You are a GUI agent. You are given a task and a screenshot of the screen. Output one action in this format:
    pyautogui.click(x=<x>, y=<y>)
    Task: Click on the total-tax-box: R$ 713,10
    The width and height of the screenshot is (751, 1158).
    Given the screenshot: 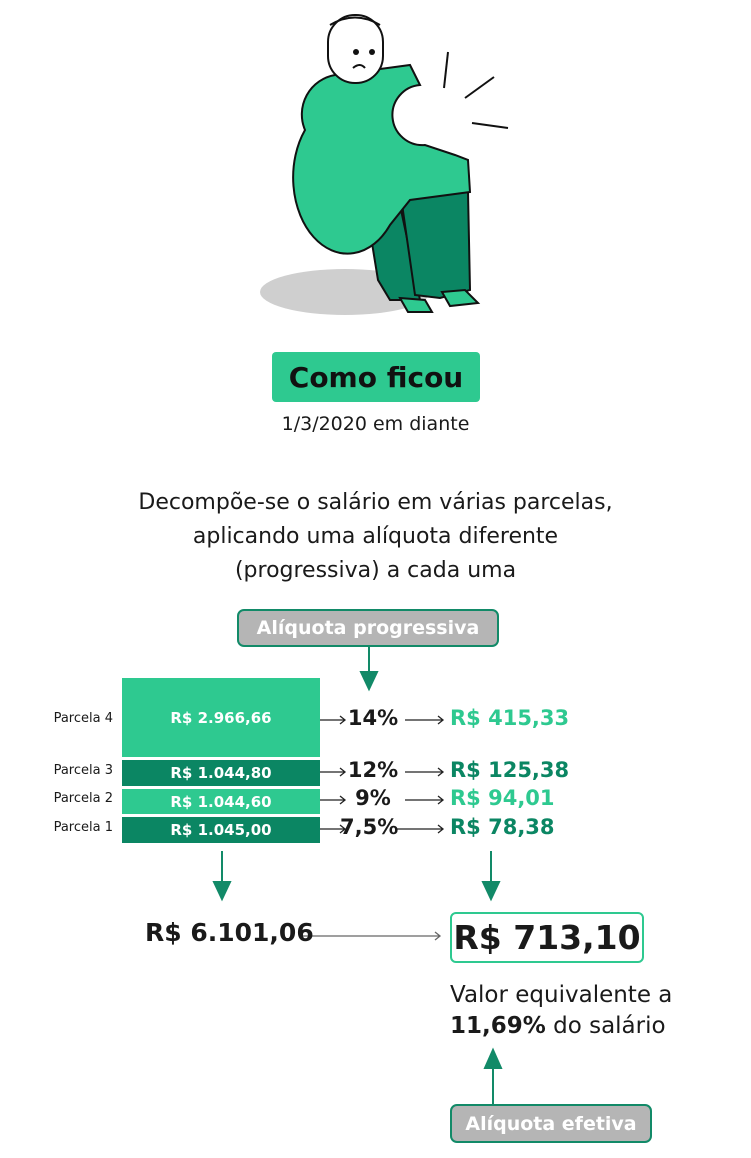 What is the action you would take?
    pyautogui.click(x=547, y=937)
    